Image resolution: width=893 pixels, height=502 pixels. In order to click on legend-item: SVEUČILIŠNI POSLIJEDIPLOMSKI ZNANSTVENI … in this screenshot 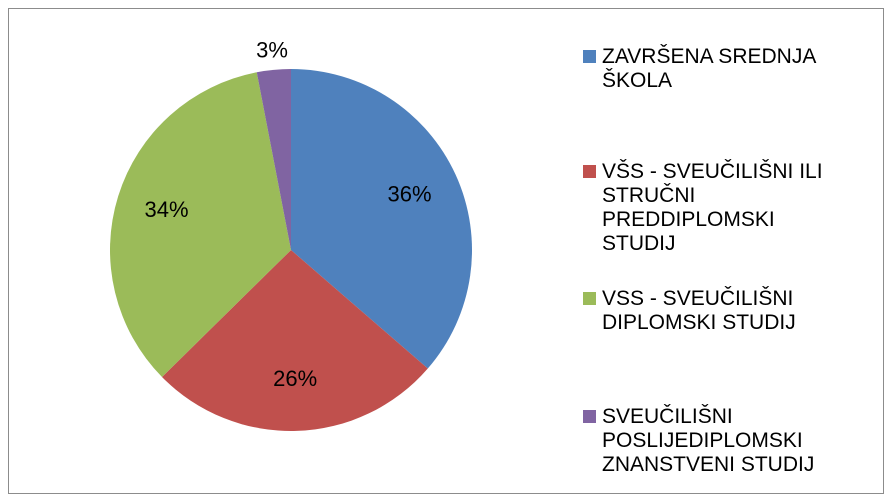, I will do `click(718, 441)`.